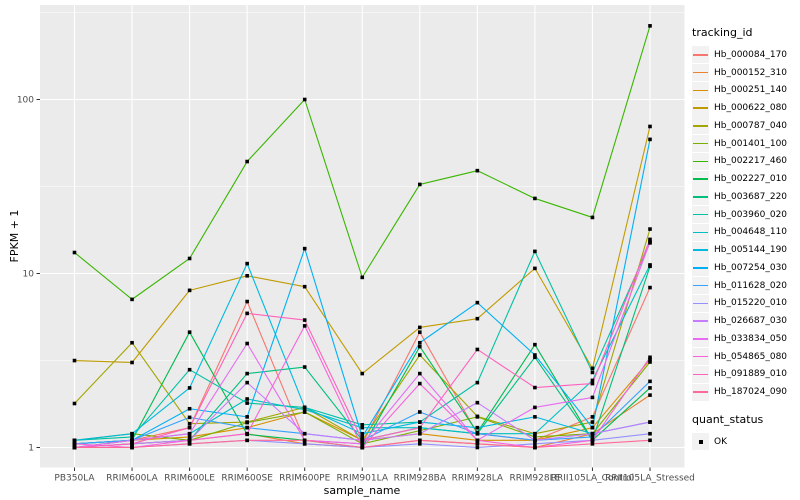 The width and height of the screenshot is (800, 500). What do you see at coordinates (751, 374) in the screenshot?
I see `legend-item-label: Hb_091889_010` at bounding box center [751, 374].